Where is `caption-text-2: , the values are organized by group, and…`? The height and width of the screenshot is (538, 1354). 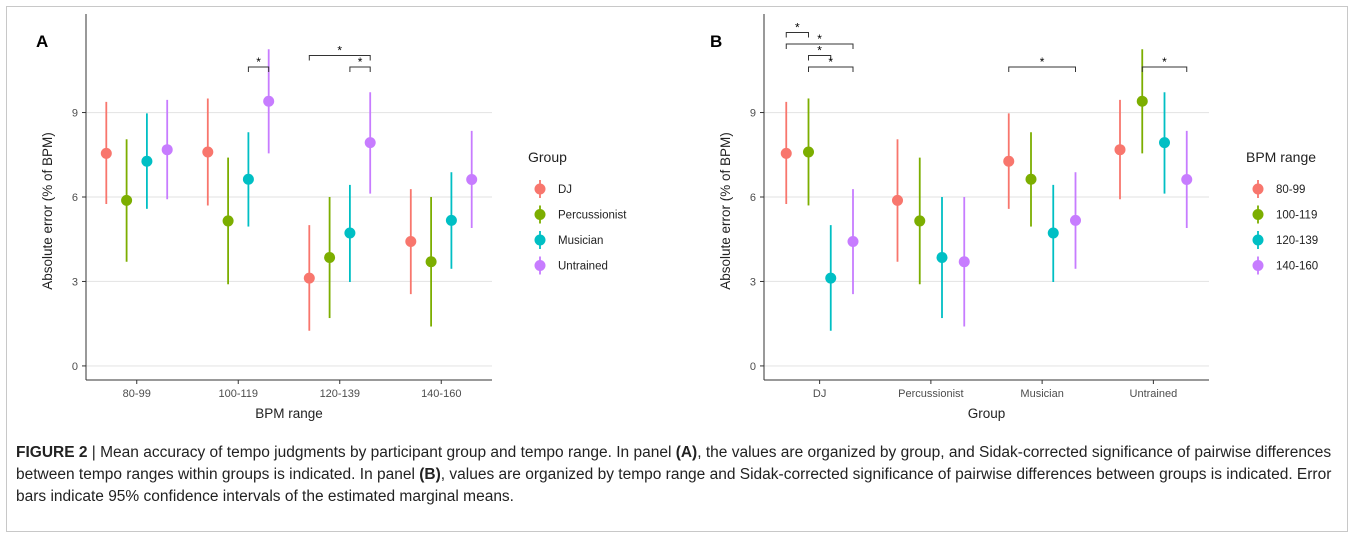 caption-text-2: , the values are organized by group, and… is located at coordinates (674, 463).